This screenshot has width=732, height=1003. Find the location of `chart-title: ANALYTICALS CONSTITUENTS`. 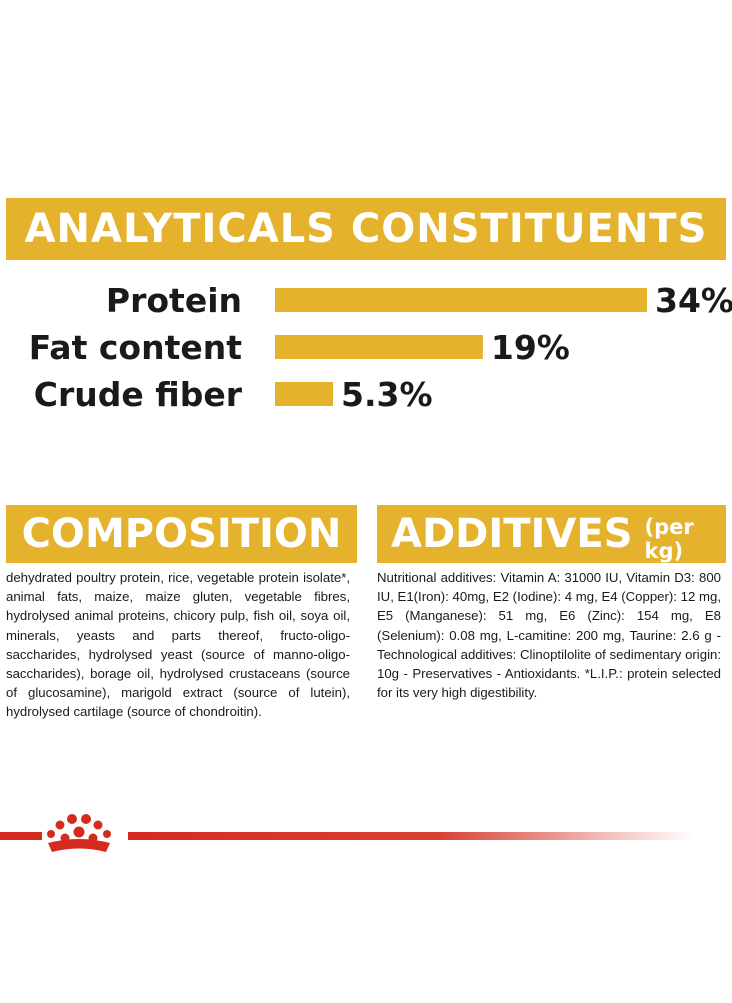

chart-title: ANALYTICALS CONSTITUENTS is located at coordinates (366, 229).